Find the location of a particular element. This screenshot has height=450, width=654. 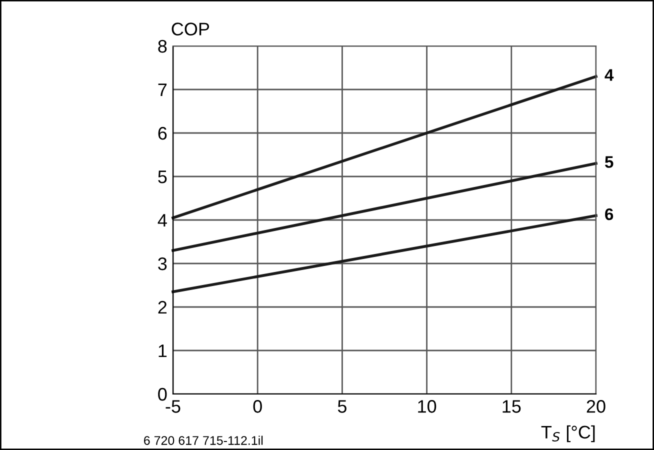

x-tick-label: 20 is located at coordinates (596, 406).